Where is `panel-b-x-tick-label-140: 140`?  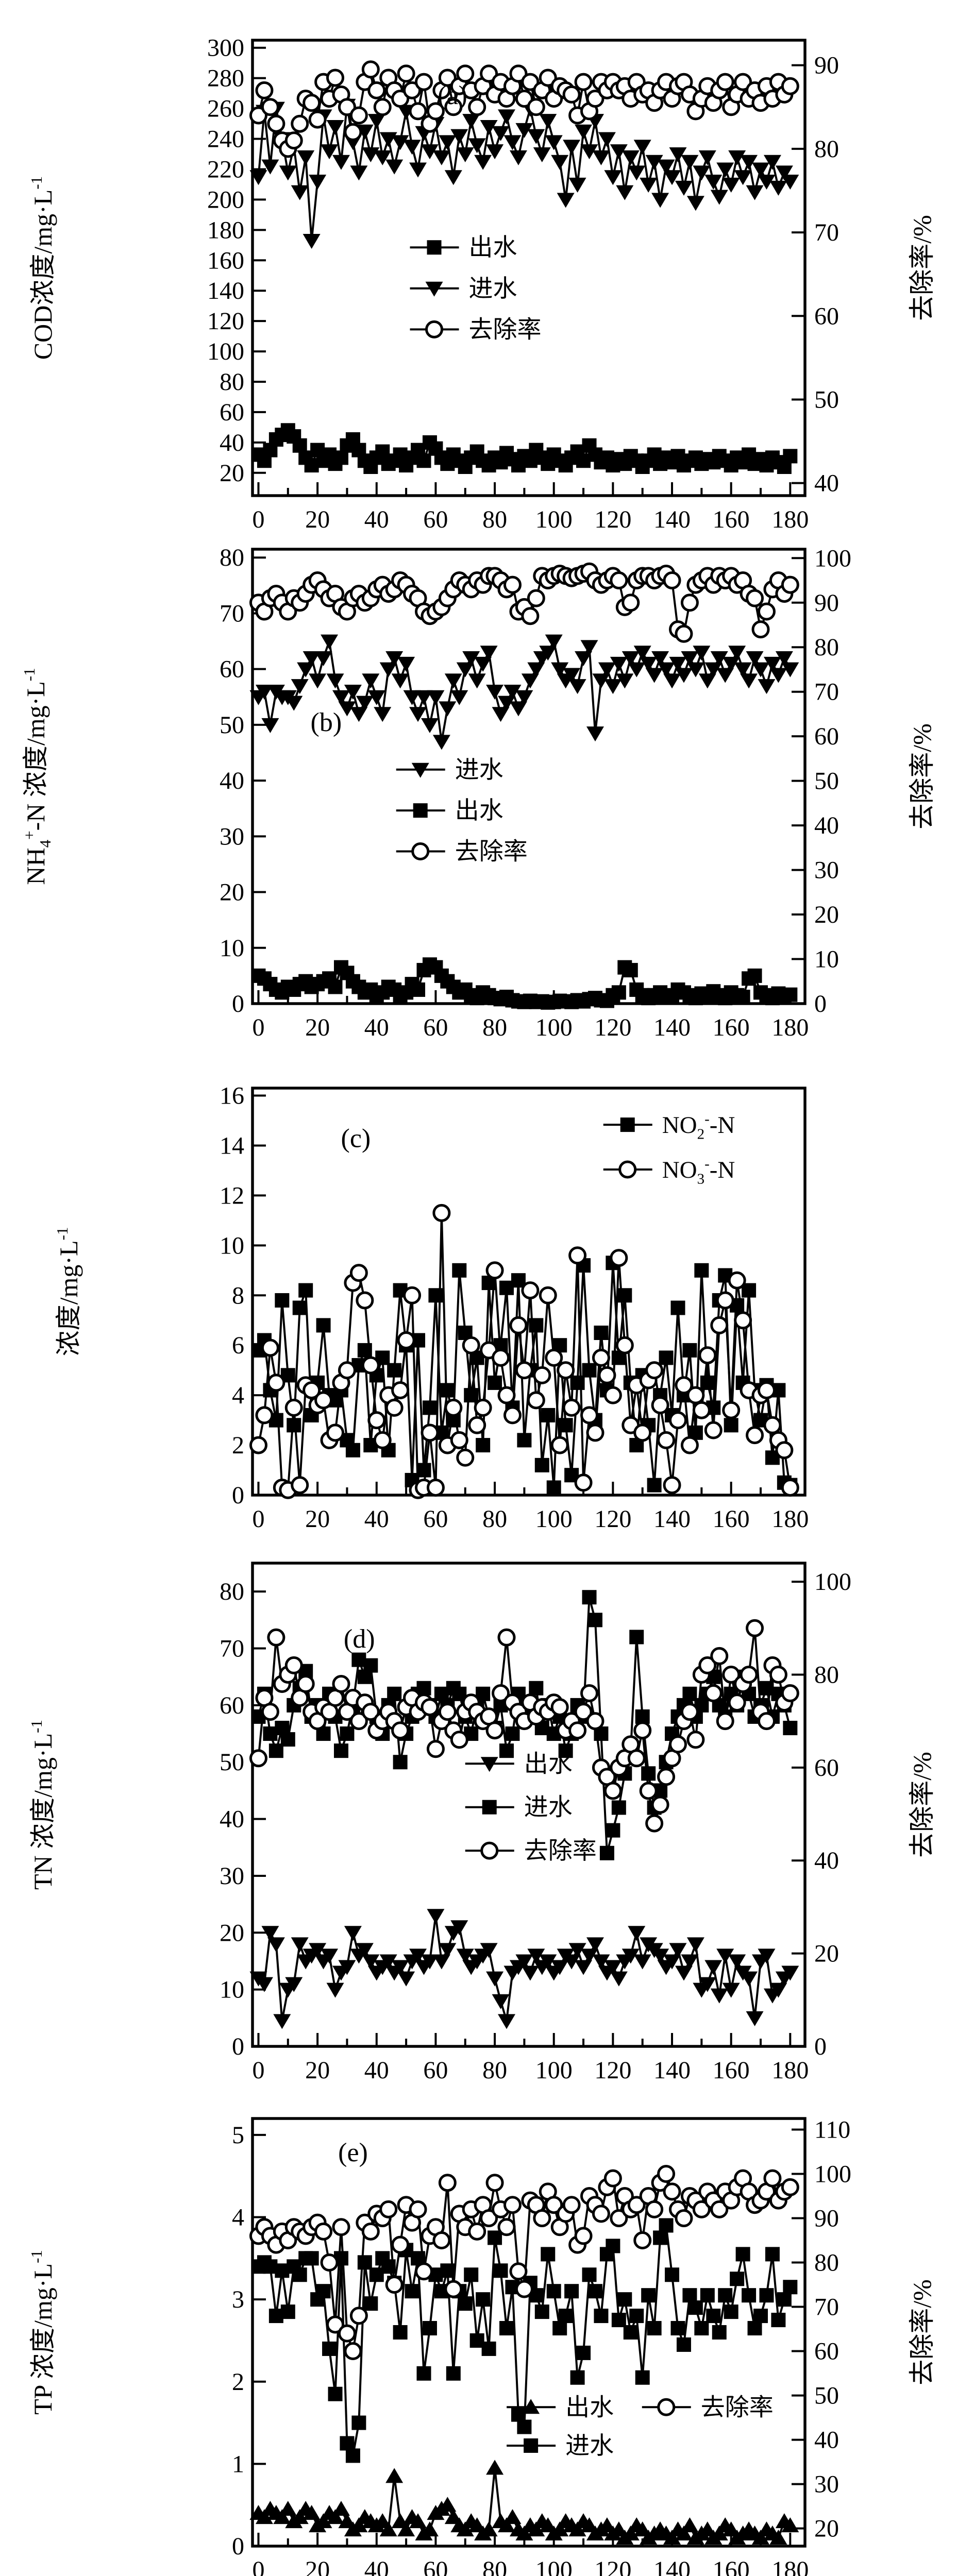 panel-b-x-tick-label-140: 140 is located at coordinates (672, 1027).